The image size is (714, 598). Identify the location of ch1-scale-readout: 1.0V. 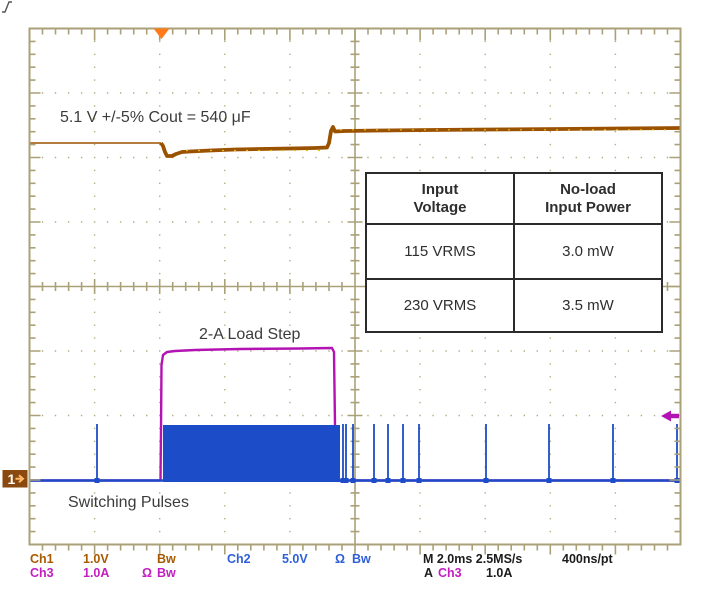
(96, 559).